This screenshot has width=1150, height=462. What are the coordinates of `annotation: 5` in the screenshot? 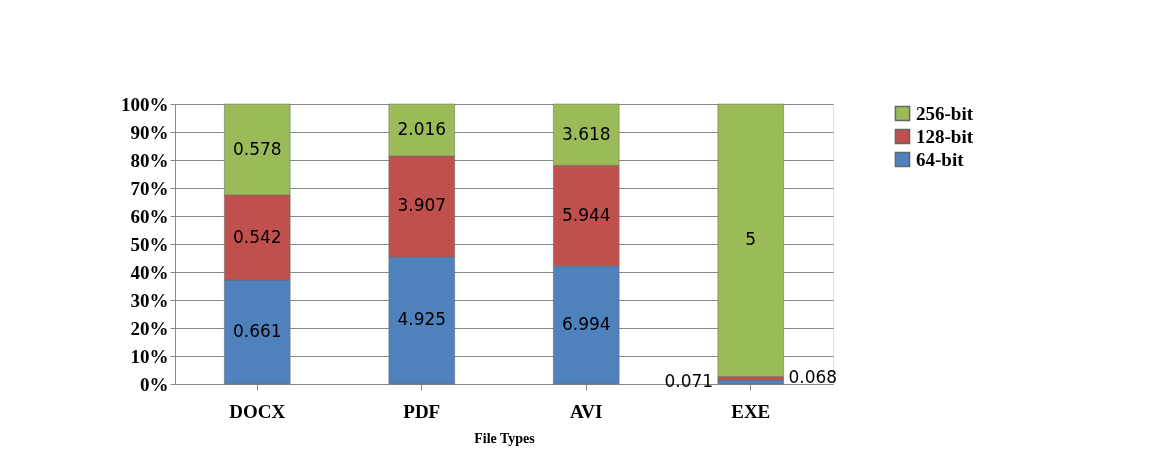 It's located at (751, 239).